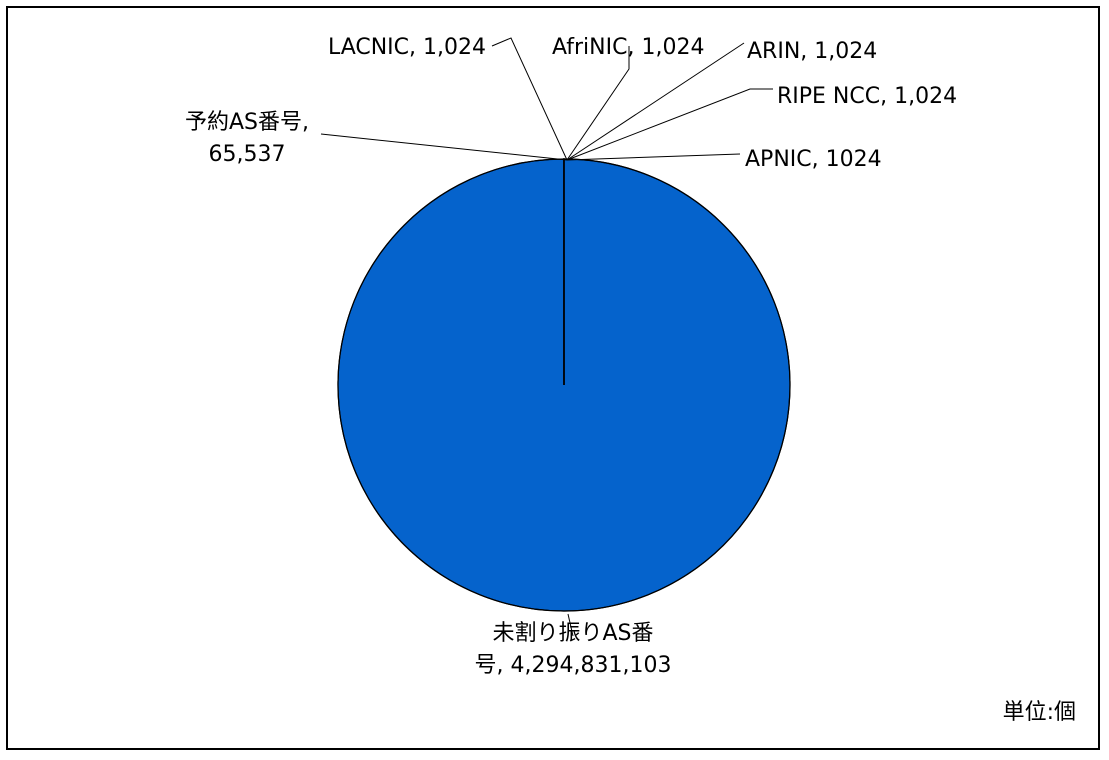 The image size is (1109, 760). I want to click on slice-label-5: LACNIC, 1,024, so click(407, 47).